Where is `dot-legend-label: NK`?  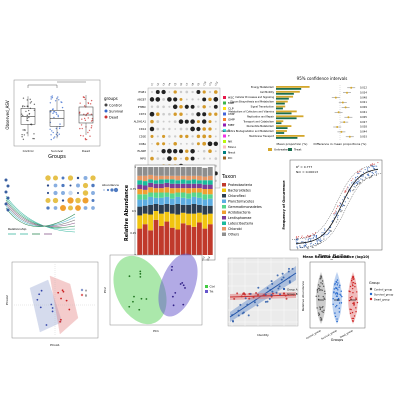 dot-legend-label: NK is located at coordinates (230, 142).